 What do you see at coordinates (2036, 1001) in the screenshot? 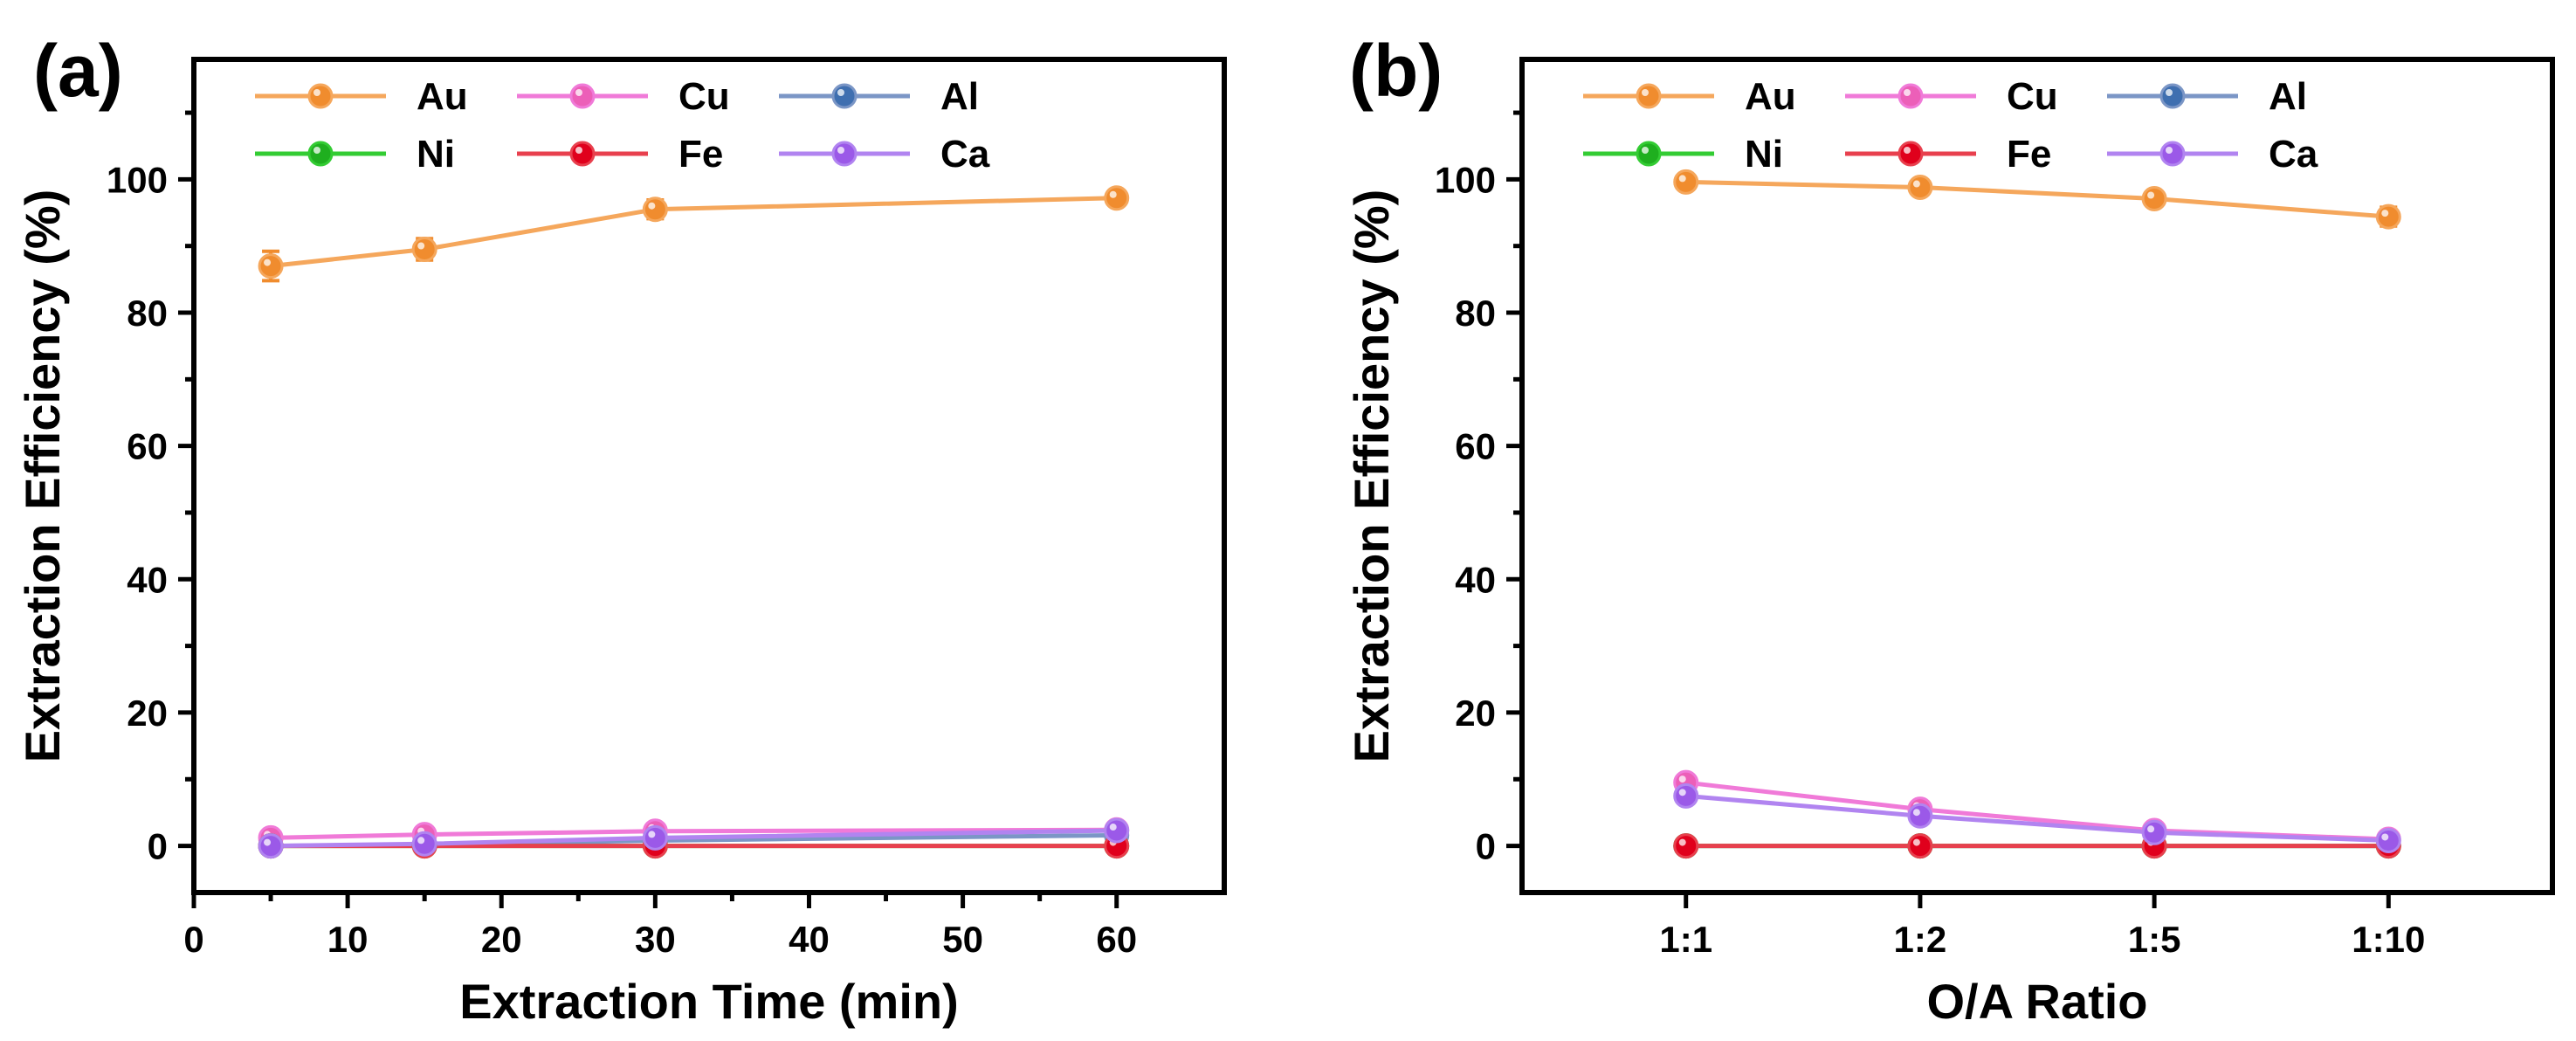
I see `x-axis-title: O/A Ratio` at bounding box center [2036, 1001].